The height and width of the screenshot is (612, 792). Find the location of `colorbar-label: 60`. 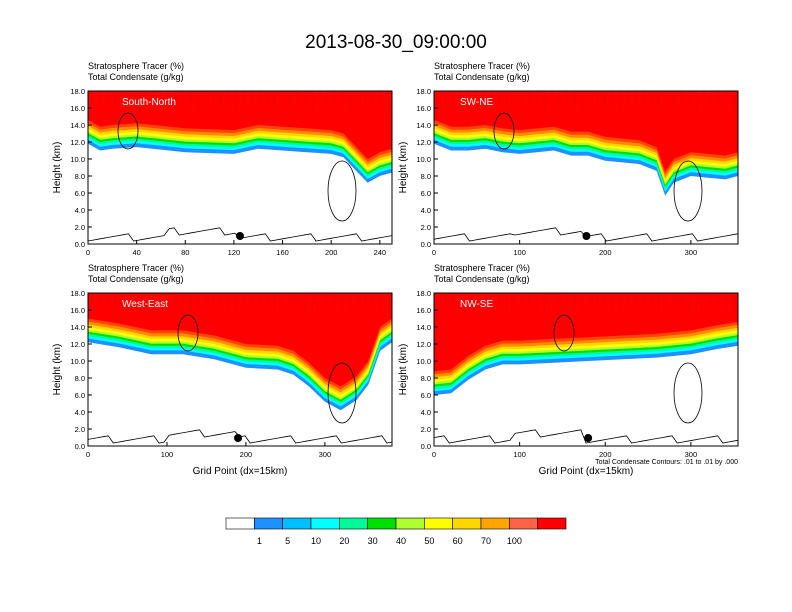

colorbar-label: 60 is located at coordinates (458, 541).